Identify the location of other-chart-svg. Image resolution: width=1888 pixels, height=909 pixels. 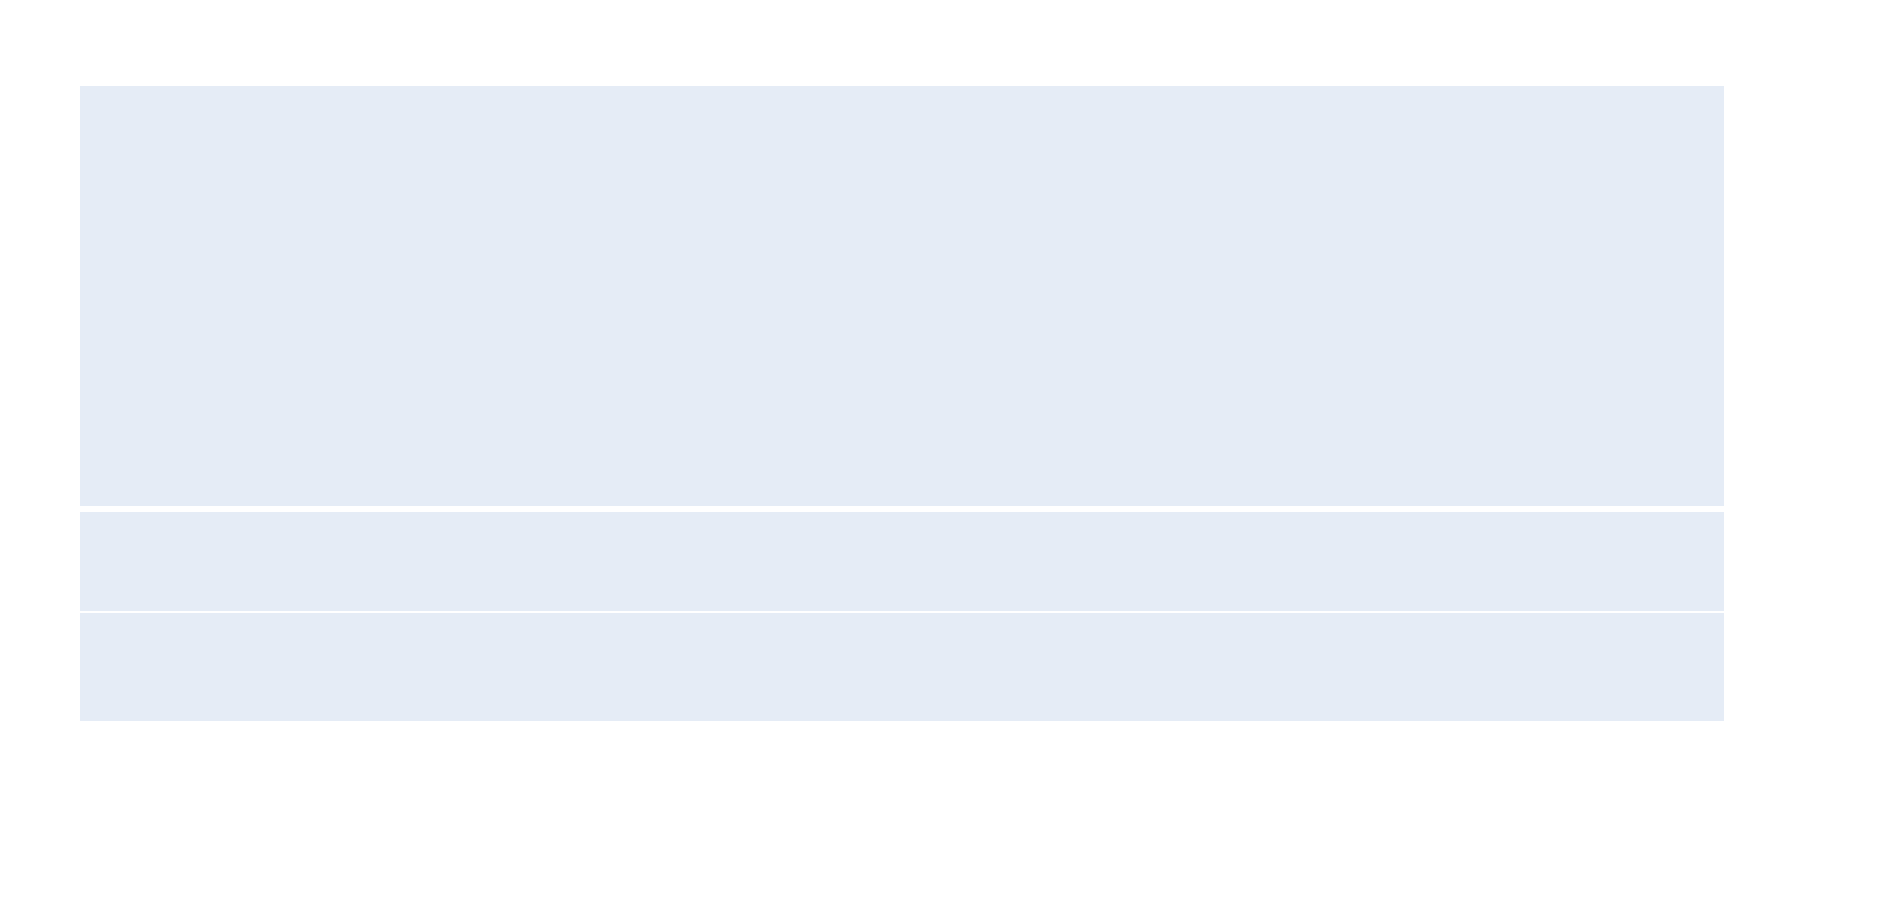
(902, 667).